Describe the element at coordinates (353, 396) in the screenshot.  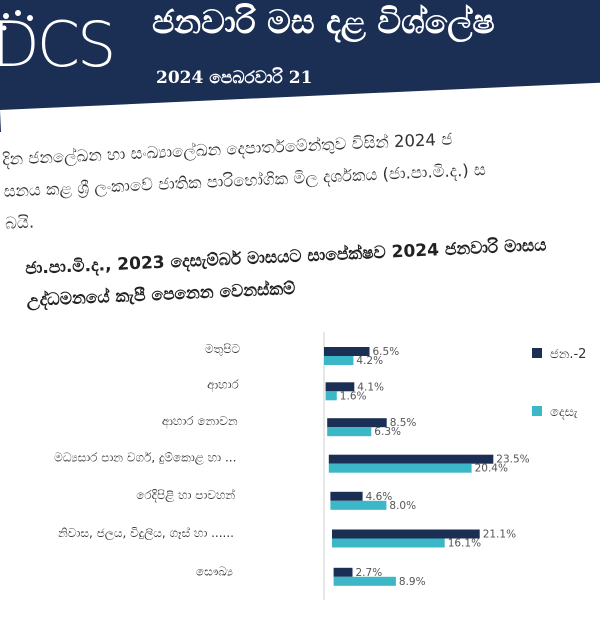
I see `data-label: 1.6%` at that location.